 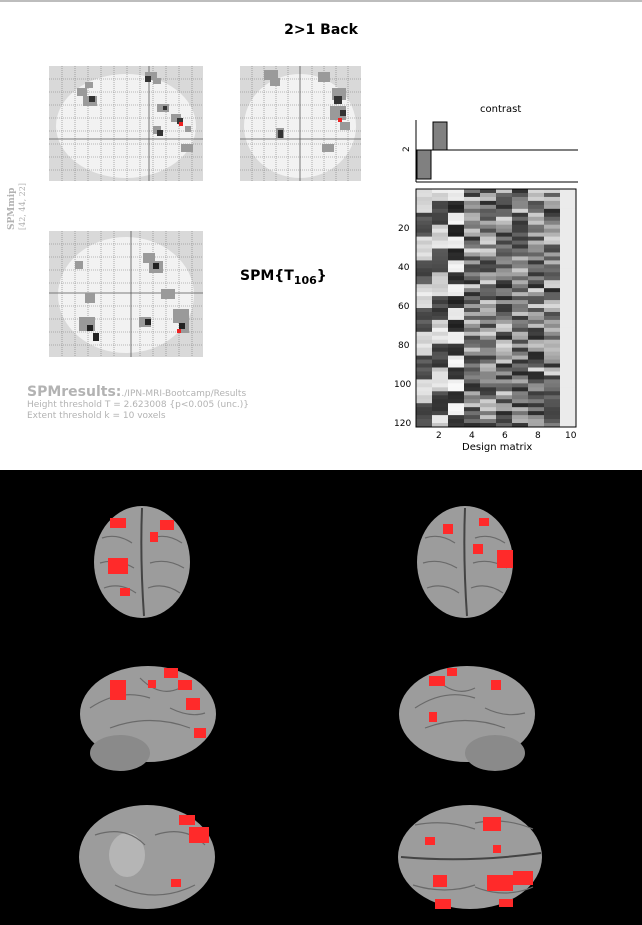 I want to click on dm-ytick: 100, so click(x=402, y=385).